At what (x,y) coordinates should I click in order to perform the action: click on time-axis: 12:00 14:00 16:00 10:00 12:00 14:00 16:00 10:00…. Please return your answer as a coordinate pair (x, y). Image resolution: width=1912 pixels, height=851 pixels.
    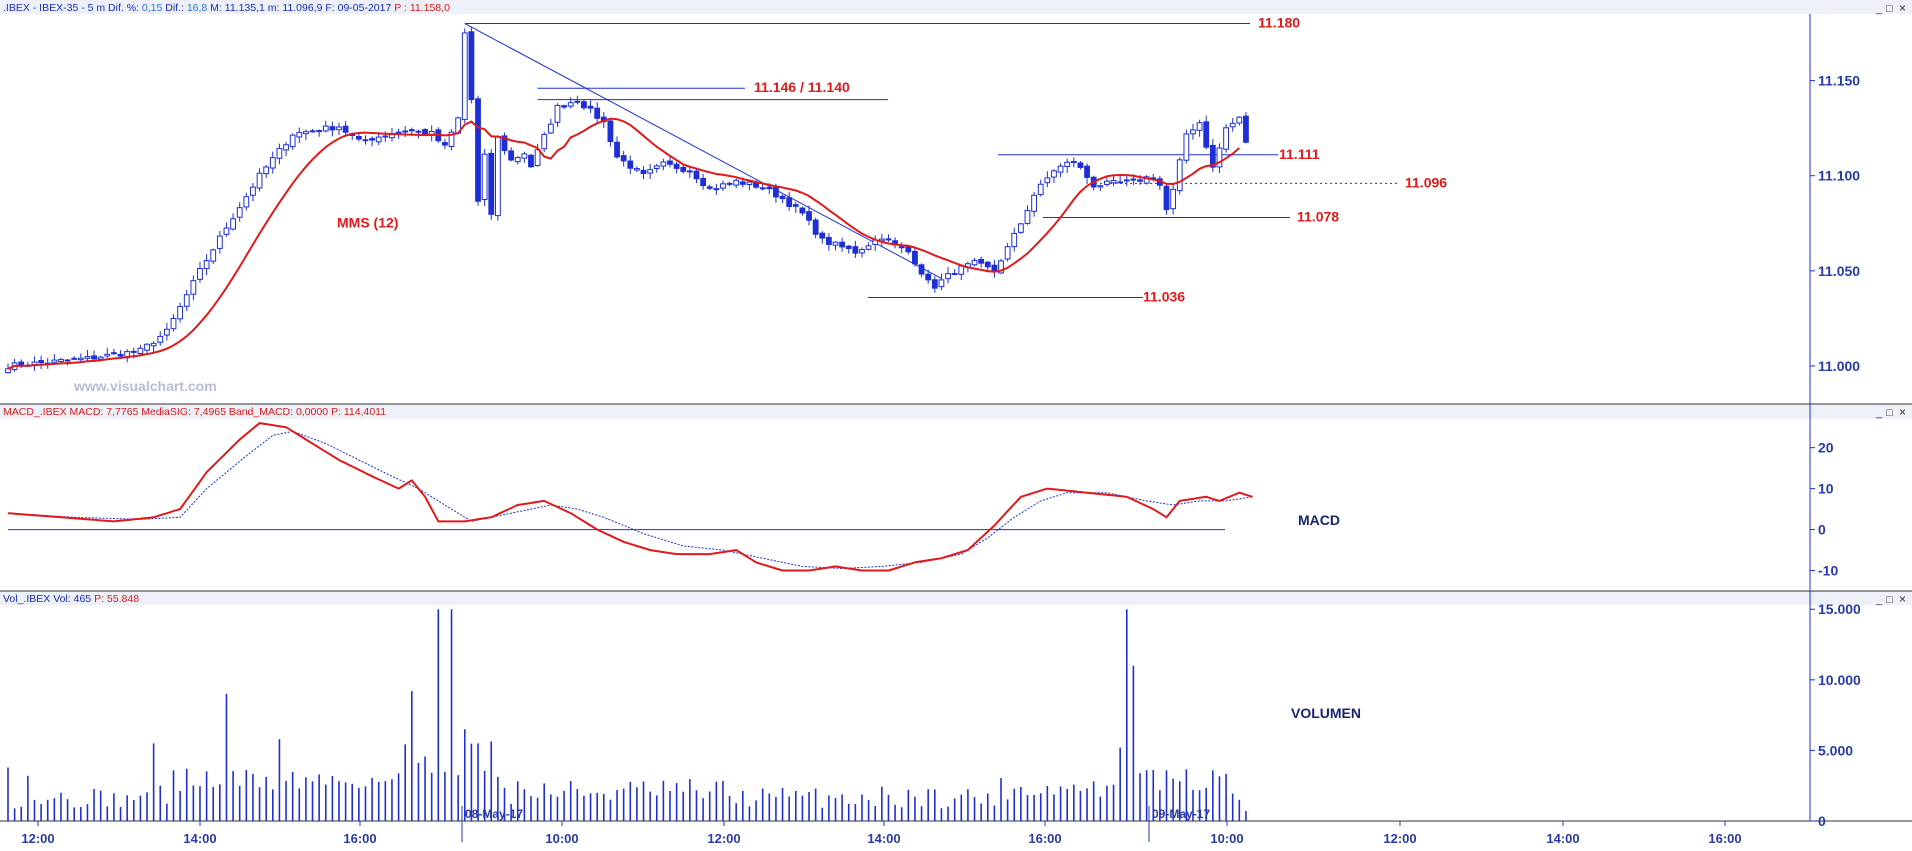
    Looking at the image, I should click on (881, 826).